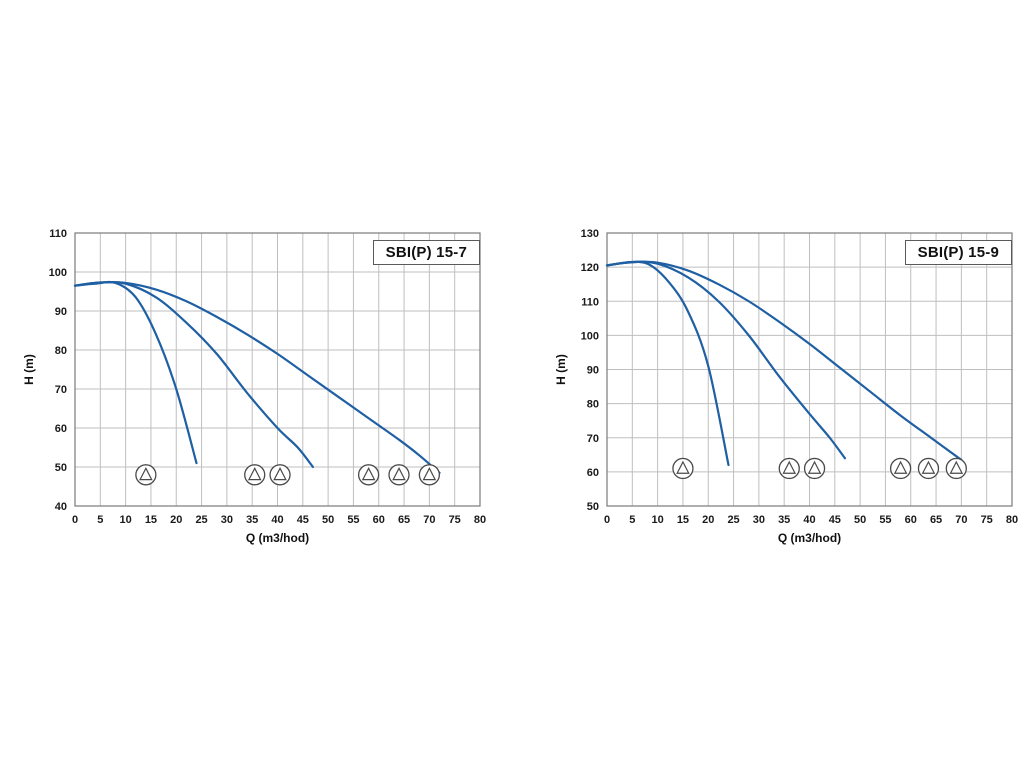  What do you see at coordinates (590, 234) in the screenshot?
I see `y-tick-label: 130` at bounding box center [590, 234].